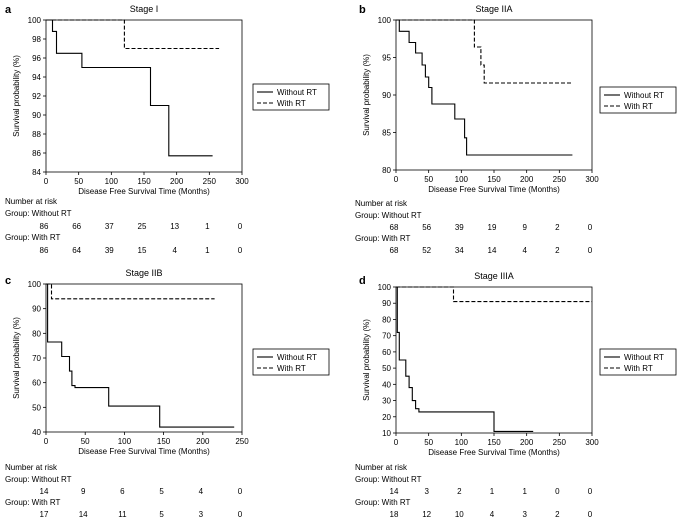 Image resolution: width=685 pixels, height=525 pixels. Describe the element at coordinates (76, 226) in the screenshot. I see `risk-value: 66` at that location.